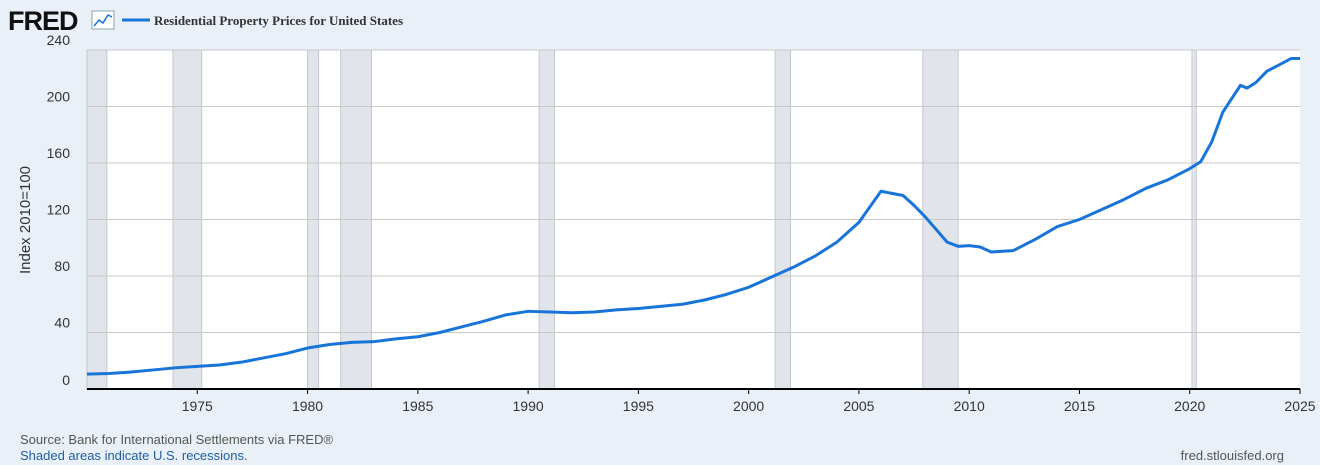 This screenshot has width=1320, height=465. I want to click on recession-note: Shaded areas indicate U.S. recessions., so click(134, 455).